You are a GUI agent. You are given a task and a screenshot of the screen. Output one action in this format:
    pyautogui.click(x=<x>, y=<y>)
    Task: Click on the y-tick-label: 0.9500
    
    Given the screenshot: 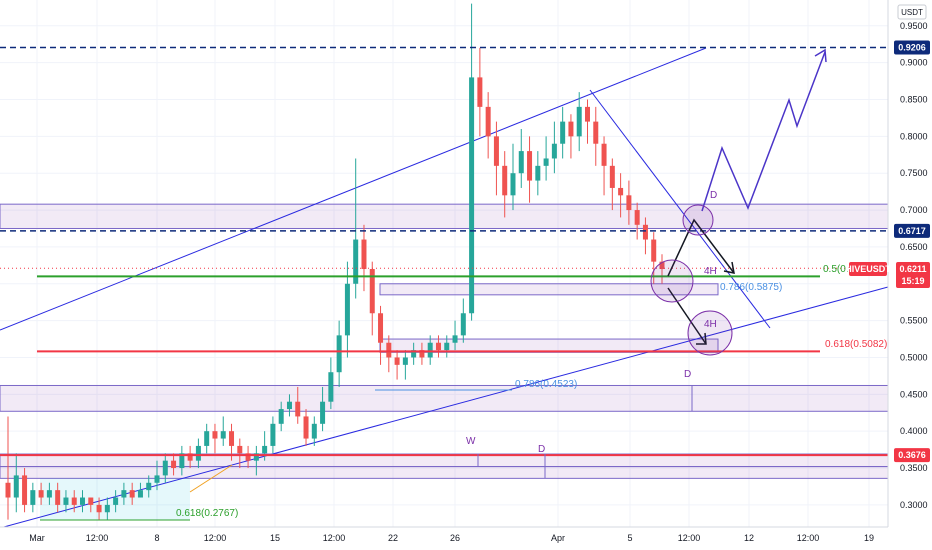 What is the action you would take?
    pyautogui.click(x=914, y=26)
    